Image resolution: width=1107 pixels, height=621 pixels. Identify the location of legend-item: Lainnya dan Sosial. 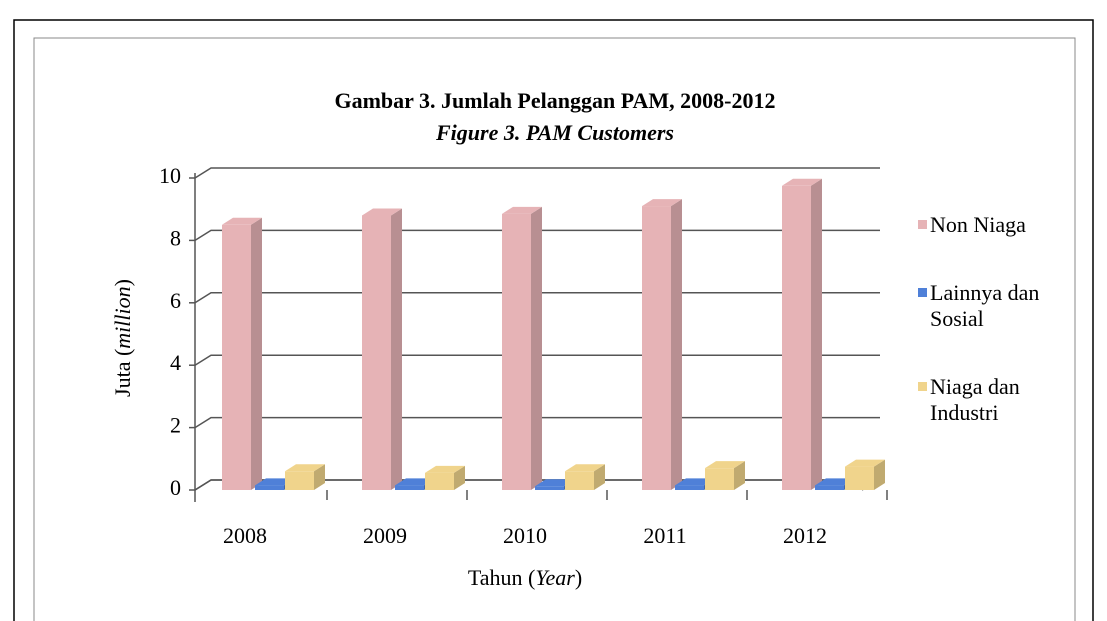
(993, 306).